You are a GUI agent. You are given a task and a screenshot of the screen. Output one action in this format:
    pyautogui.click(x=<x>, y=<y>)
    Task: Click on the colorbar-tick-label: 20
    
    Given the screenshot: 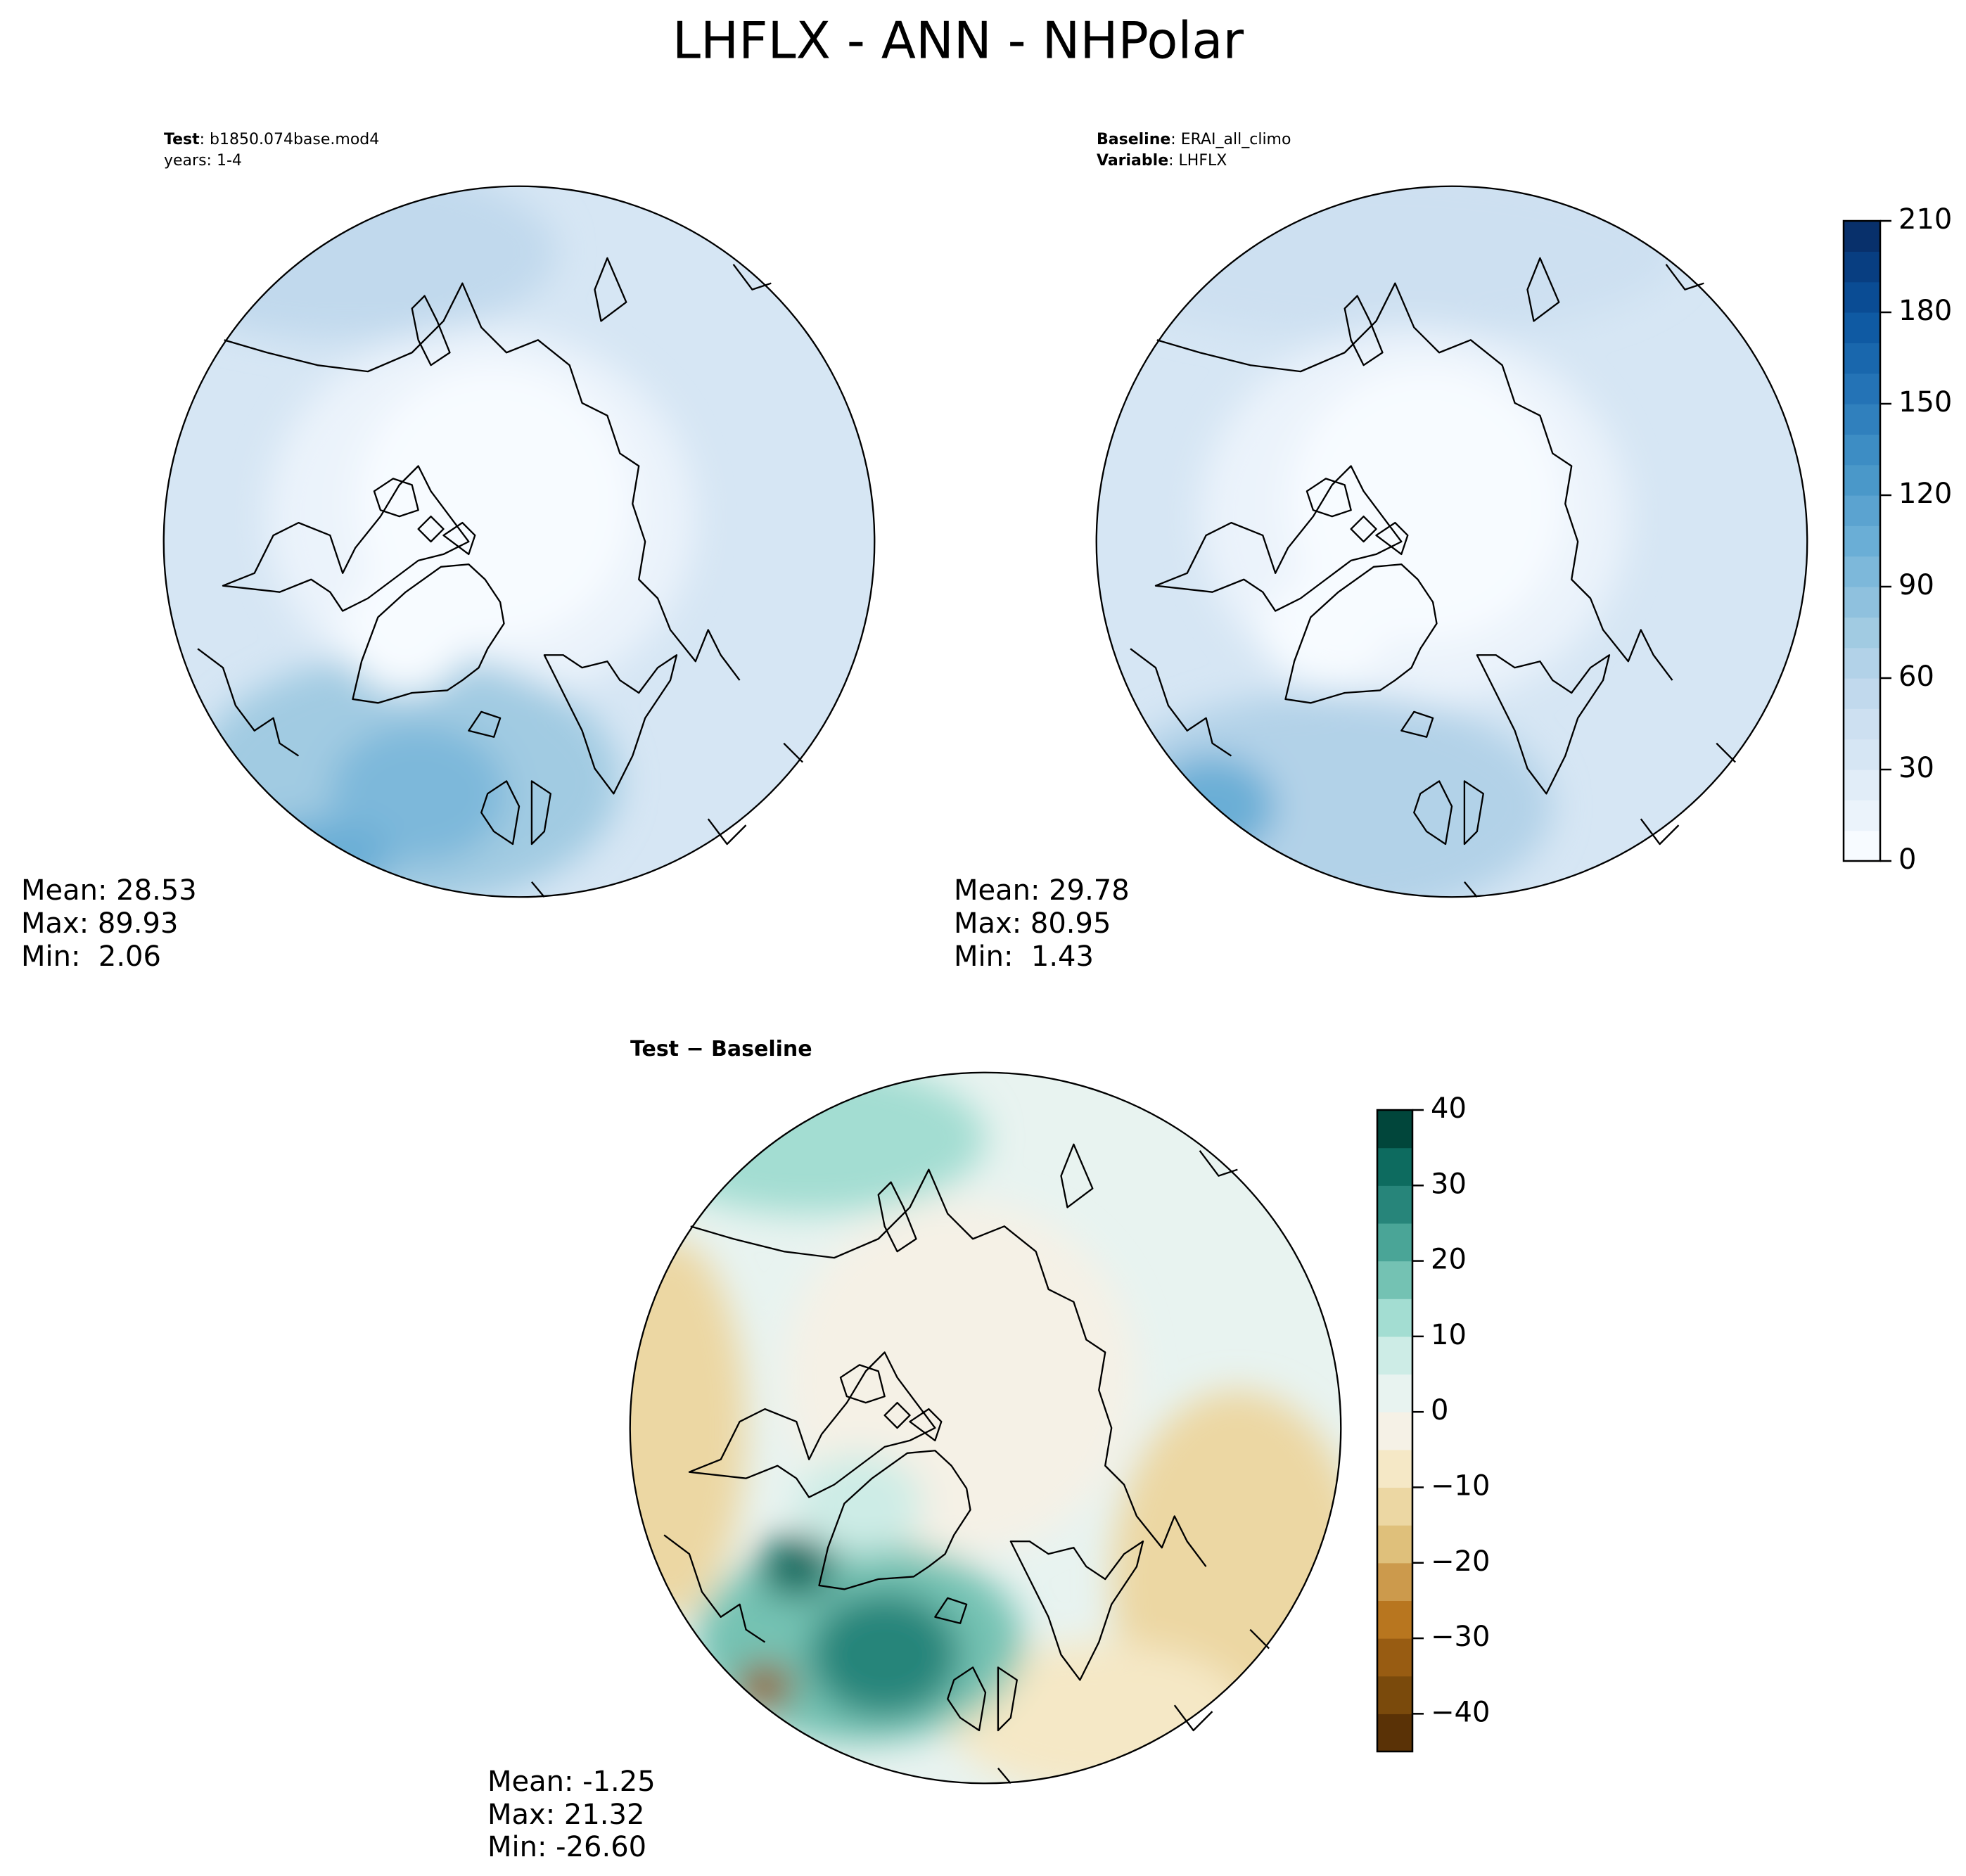 What is the action you would take?
    pyautogui.click(x=1449, y=1260)
    